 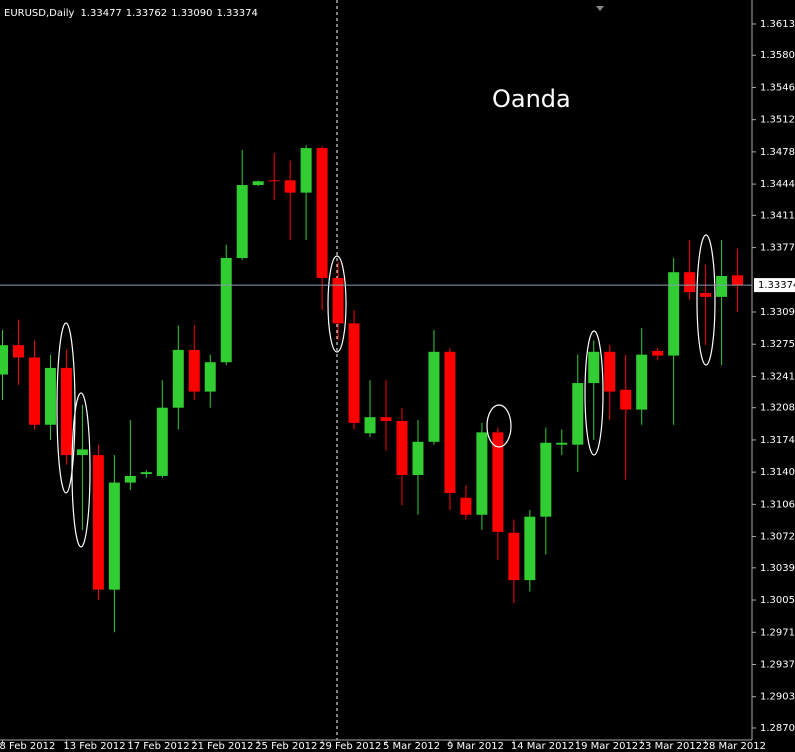 What do you see at coordinates (475, 746) in the screenshot?
I see `x-tick-label: 9 Mar 2012` at bounding box center [475, 746].